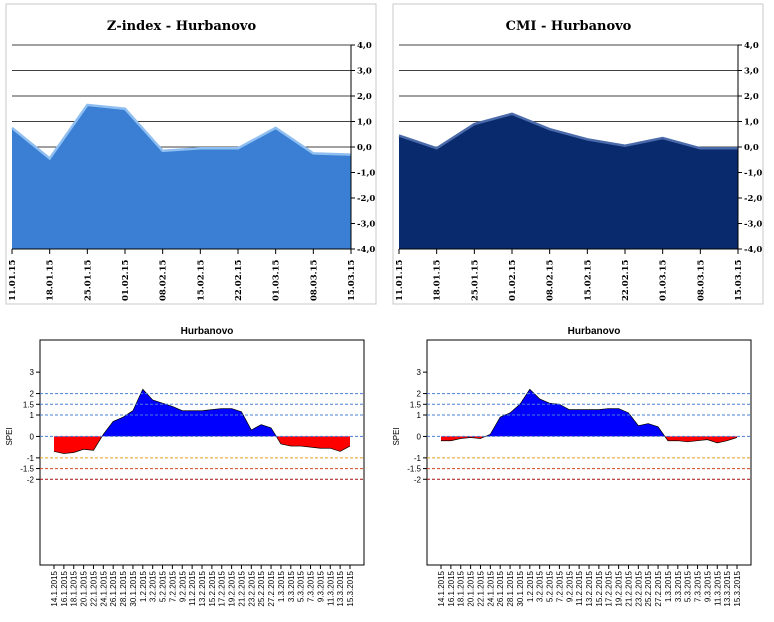 This screenshot has height=622, width=774. I want to click on cmi-y-tick-label: -2,0, so click(753, 199).